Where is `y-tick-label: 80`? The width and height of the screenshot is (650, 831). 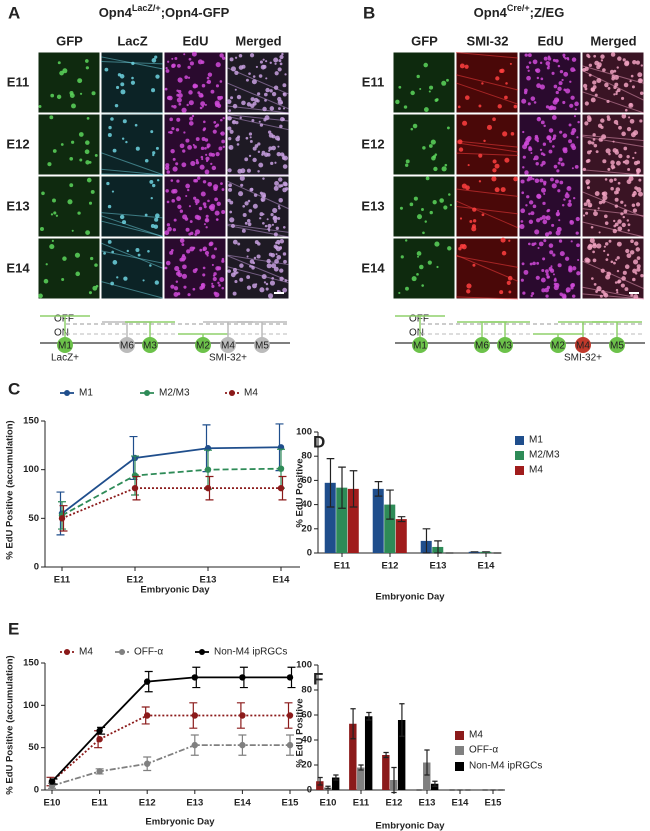
y-tick-label: 80 is located at coordinates (306, 690).